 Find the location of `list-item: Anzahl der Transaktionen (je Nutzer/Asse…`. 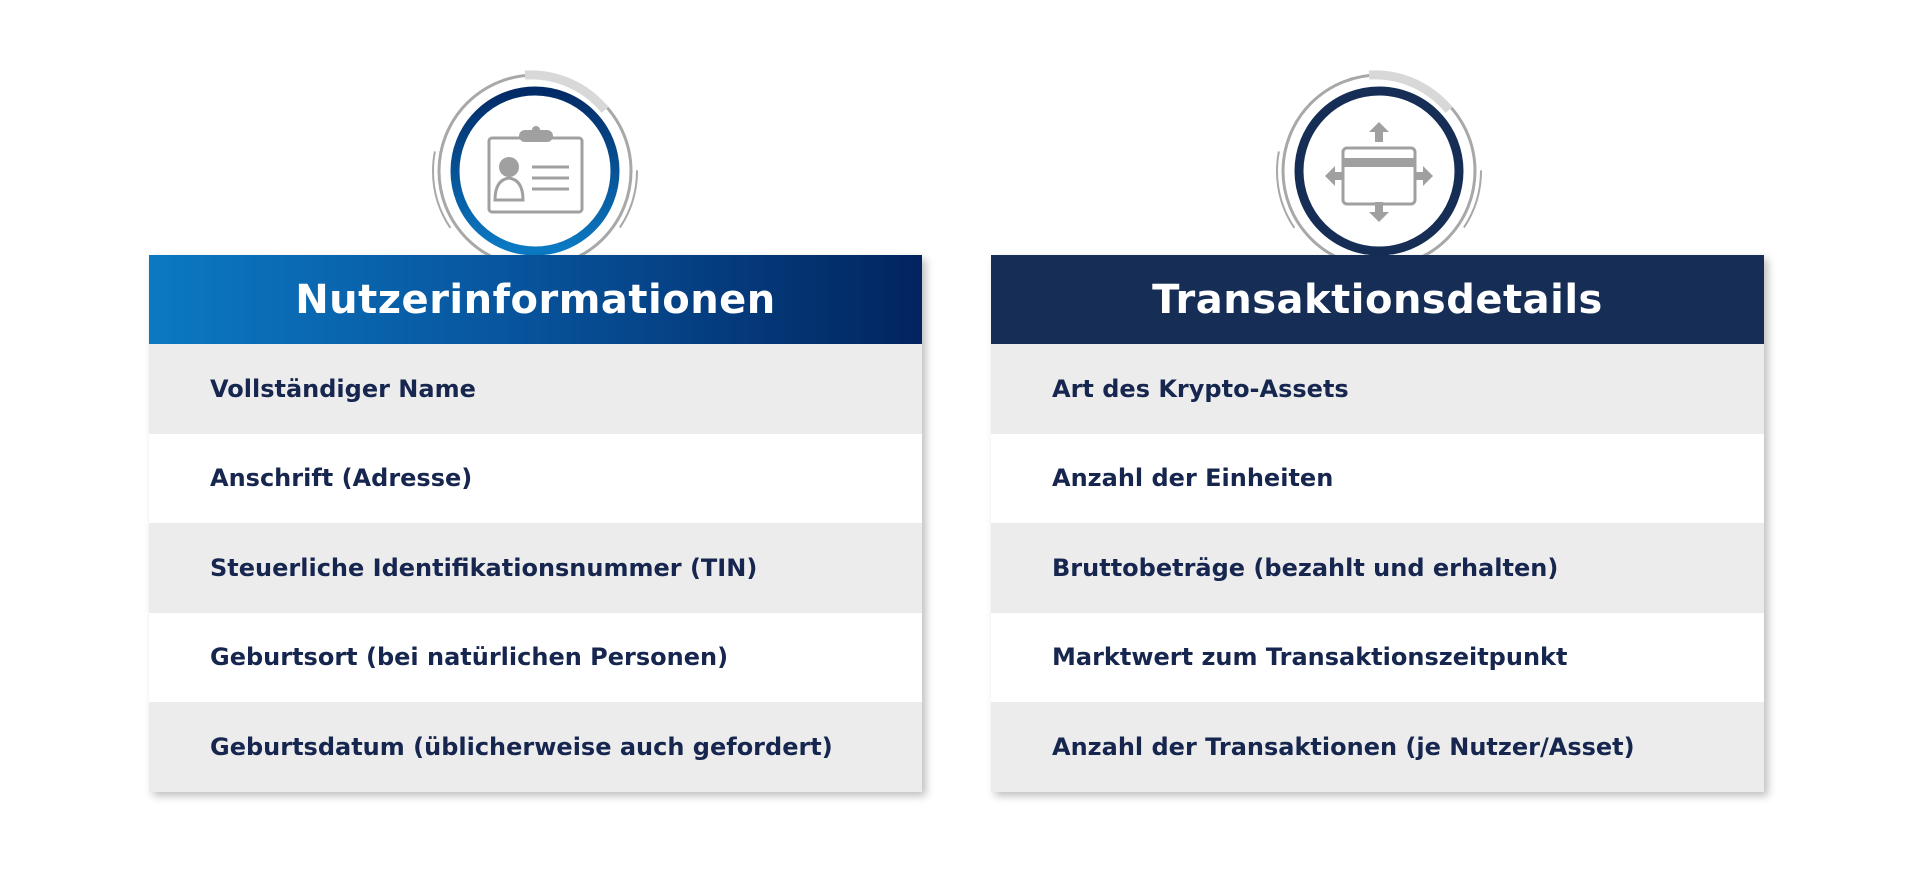

list-item: Anzahl der Transaktionen (je Nutzer/Asse… is located at coordinates (1377, 747).